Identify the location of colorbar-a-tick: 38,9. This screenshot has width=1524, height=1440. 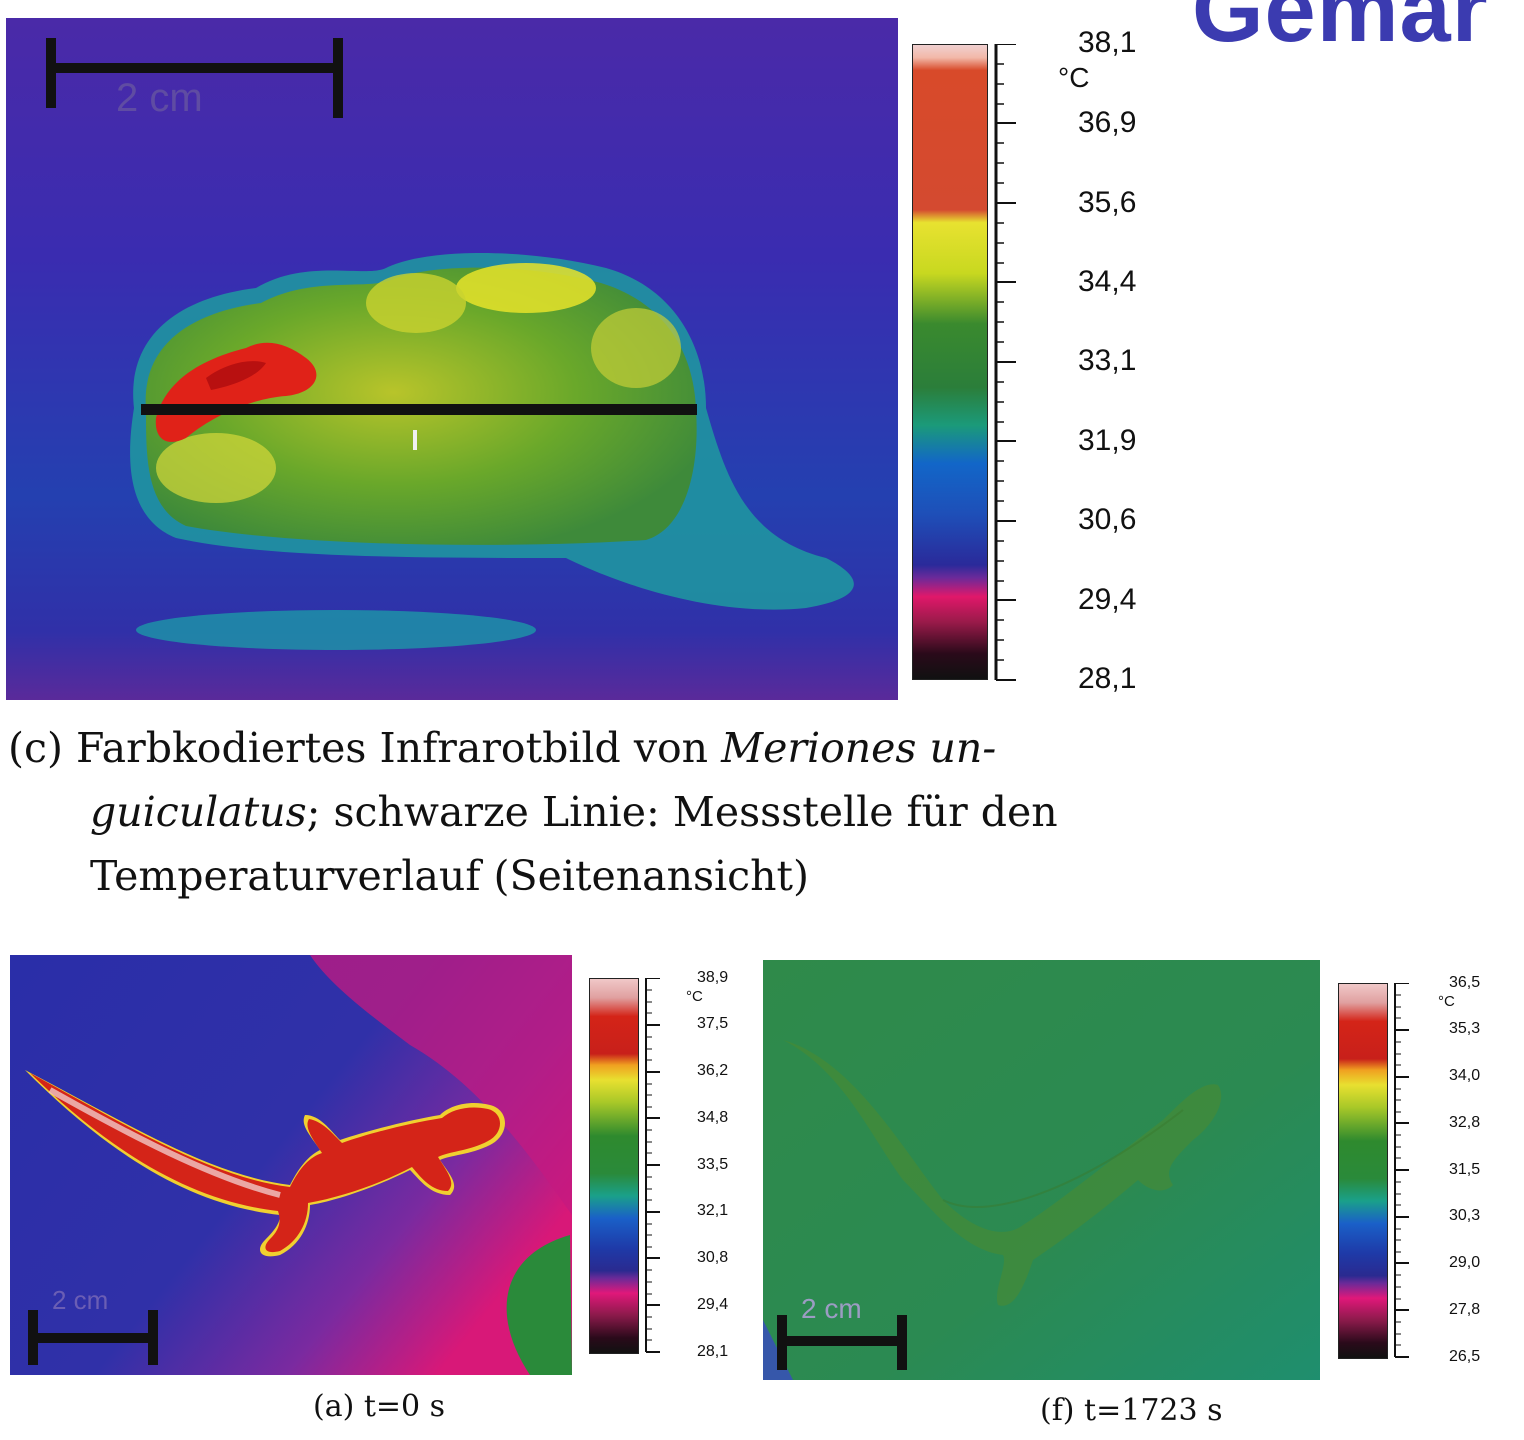
(713, 977).